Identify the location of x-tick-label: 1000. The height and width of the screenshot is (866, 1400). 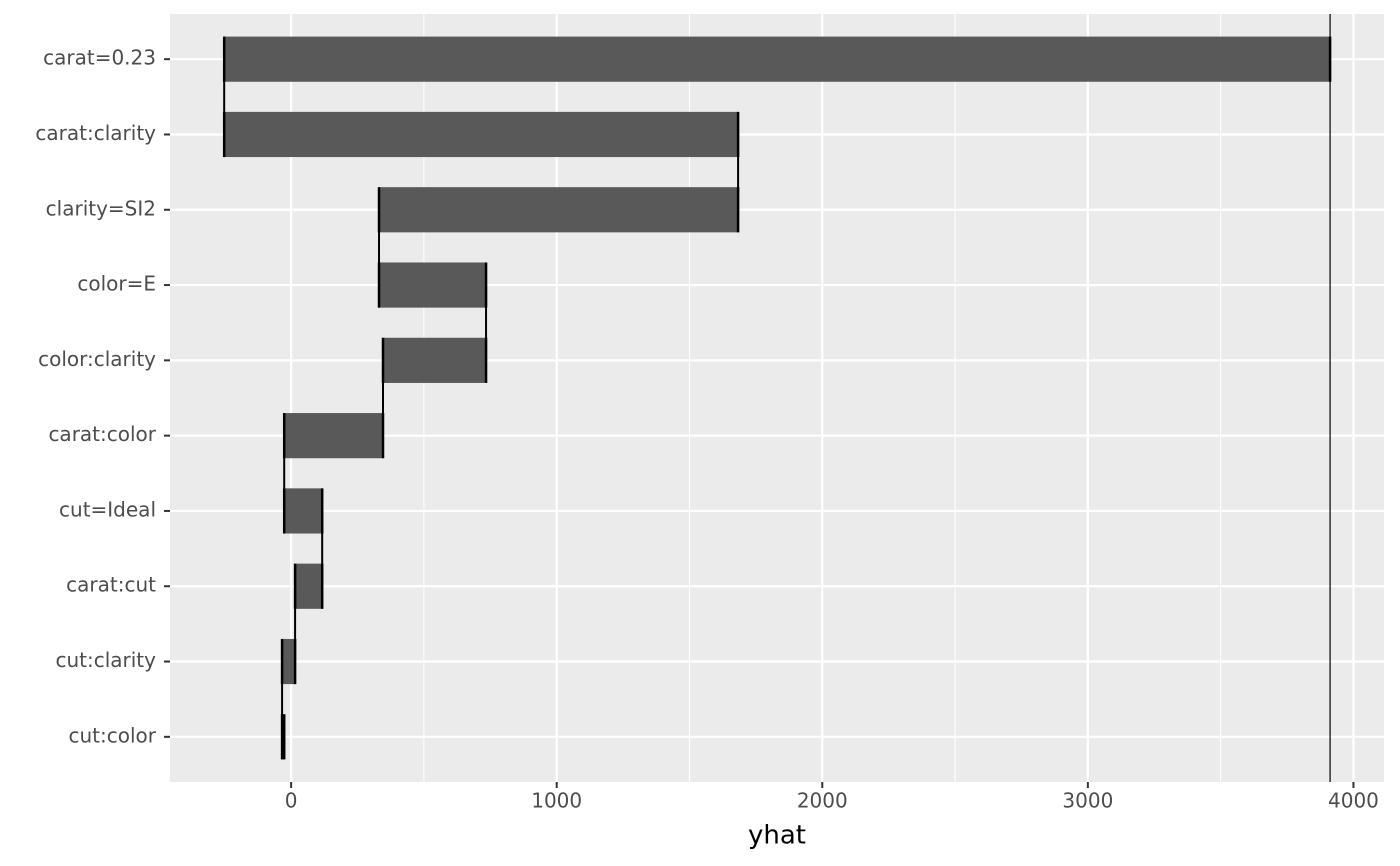
(556, 801).